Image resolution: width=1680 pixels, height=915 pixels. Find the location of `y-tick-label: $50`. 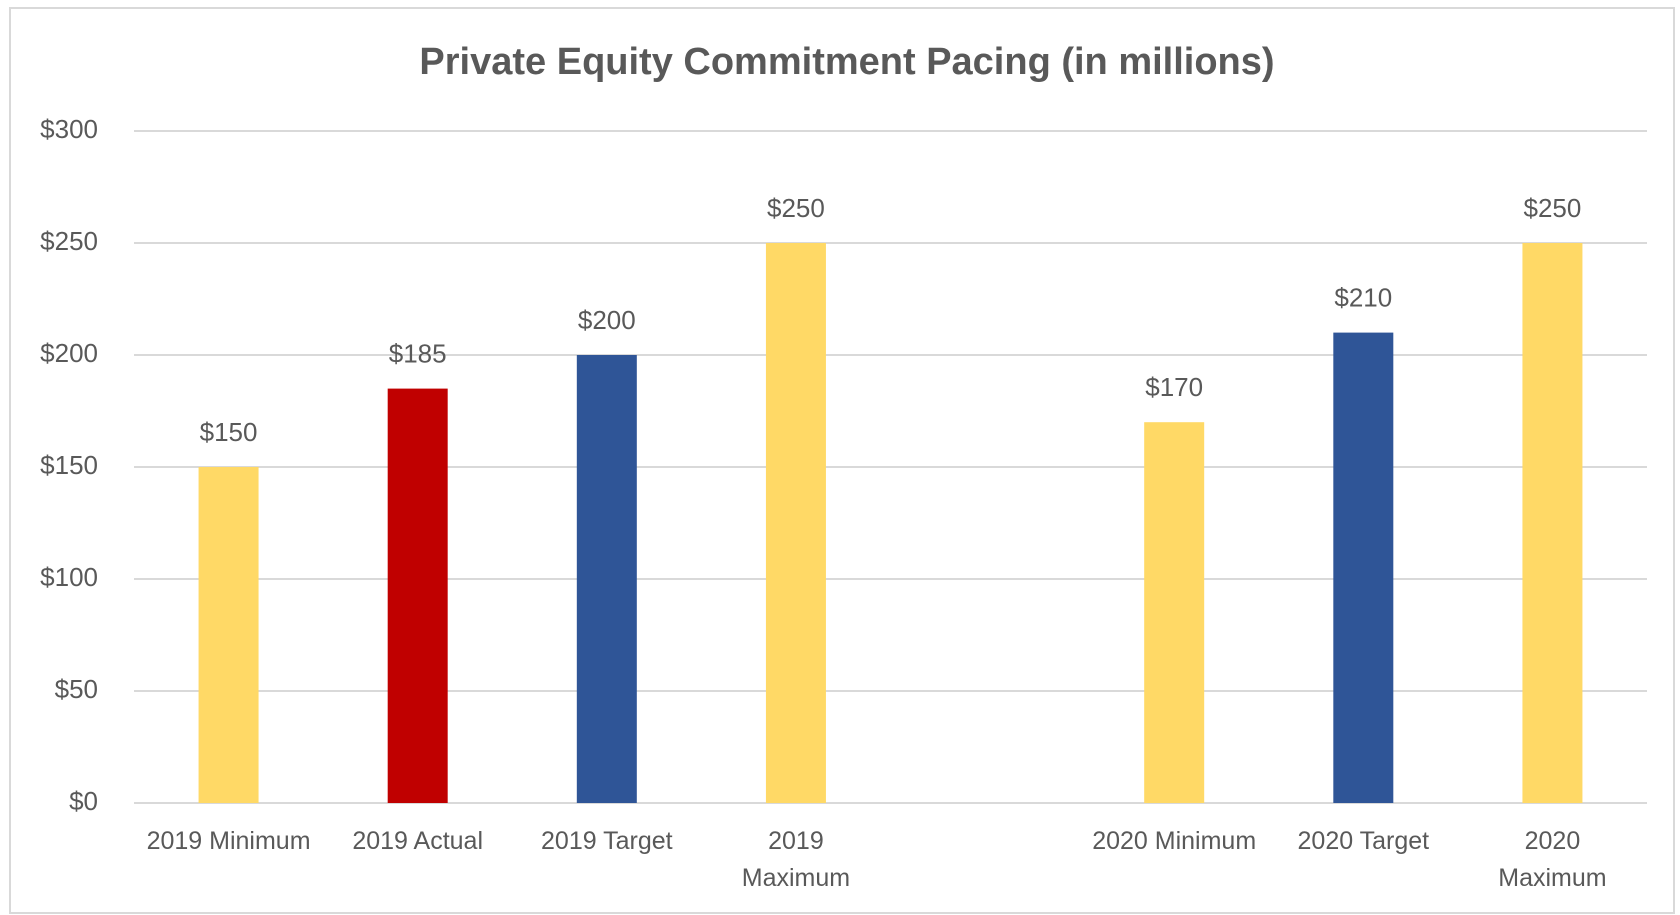

y-tick-label: $50 is located at coordinates (76, 689).